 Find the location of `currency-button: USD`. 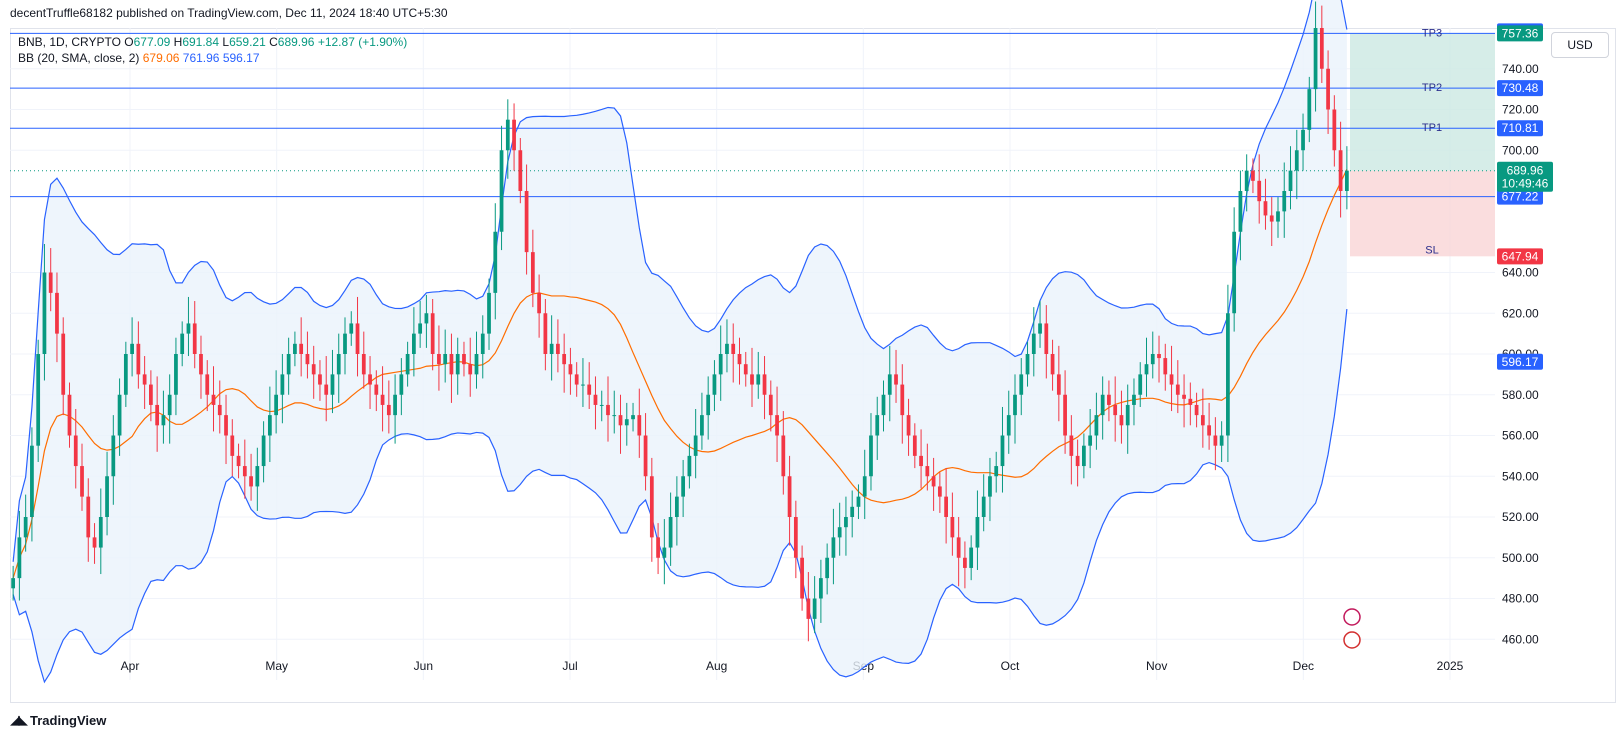

currency-button: USD is located at coordinates (1580, 45).